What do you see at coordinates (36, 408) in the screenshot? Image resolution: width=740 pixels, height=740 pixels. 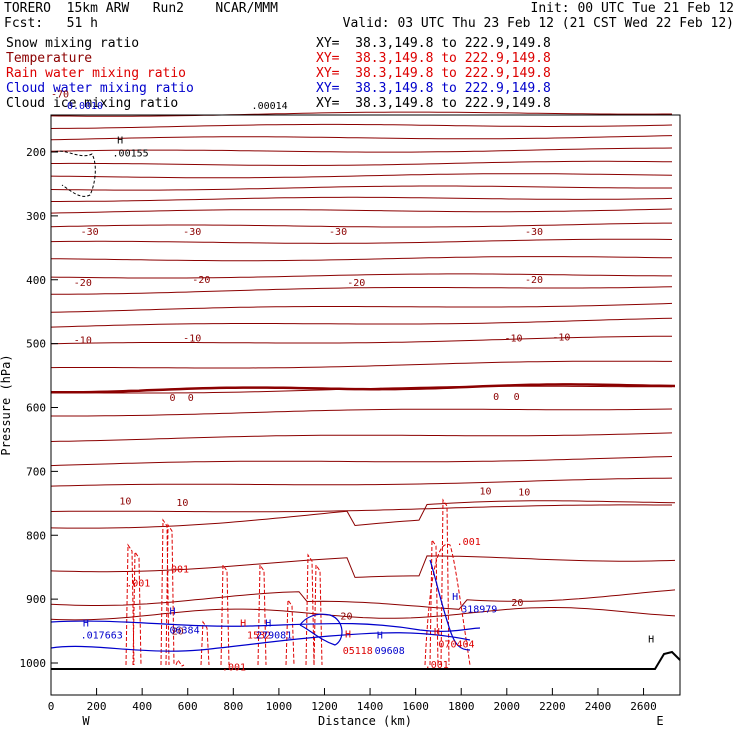 I see `y-tick-label: 600` at bounding box center [36, 408].